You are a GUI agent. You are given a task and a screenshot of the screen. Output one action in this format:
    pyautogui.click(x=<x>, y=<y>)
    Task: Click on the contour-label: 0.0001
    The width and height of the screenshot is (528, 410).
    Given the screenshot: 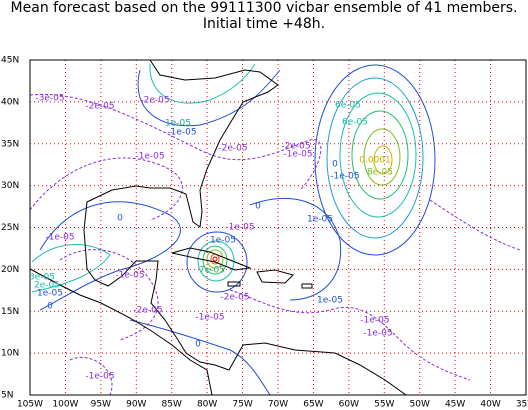 What is the action you would take?
    pyautogui.click(x=375, y=161)
    